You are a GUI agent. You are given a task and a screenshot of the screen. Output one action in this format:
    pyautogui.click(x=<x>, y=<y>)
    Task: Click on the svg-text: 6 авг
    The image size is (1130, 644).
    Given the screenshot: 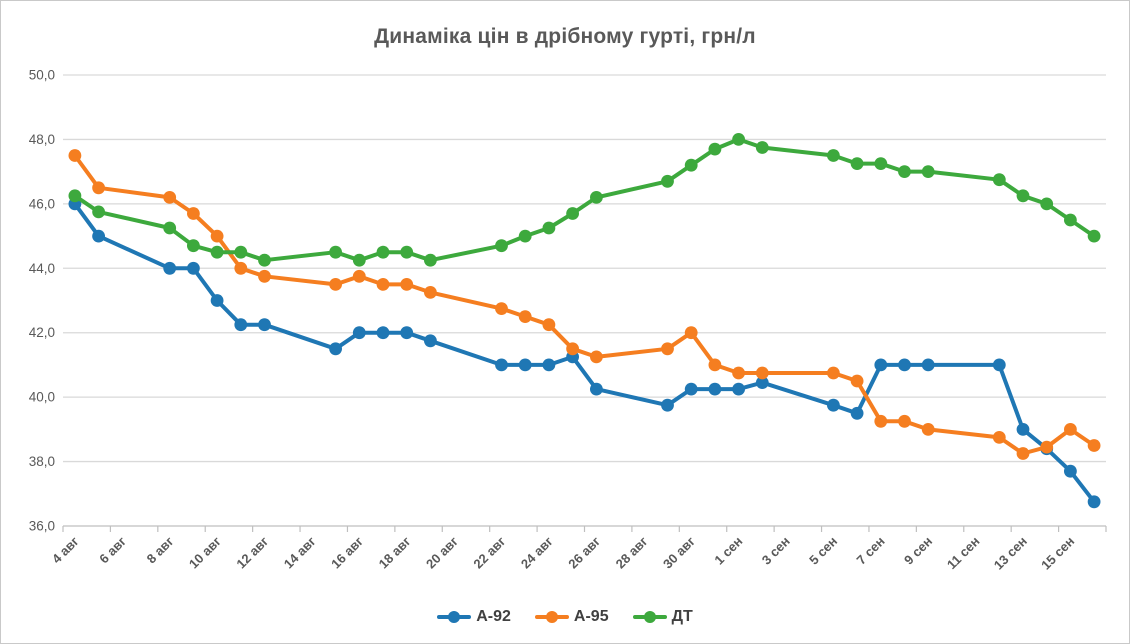 What is the action you would take?
    pyautogui.click(x=112, y=549)
    